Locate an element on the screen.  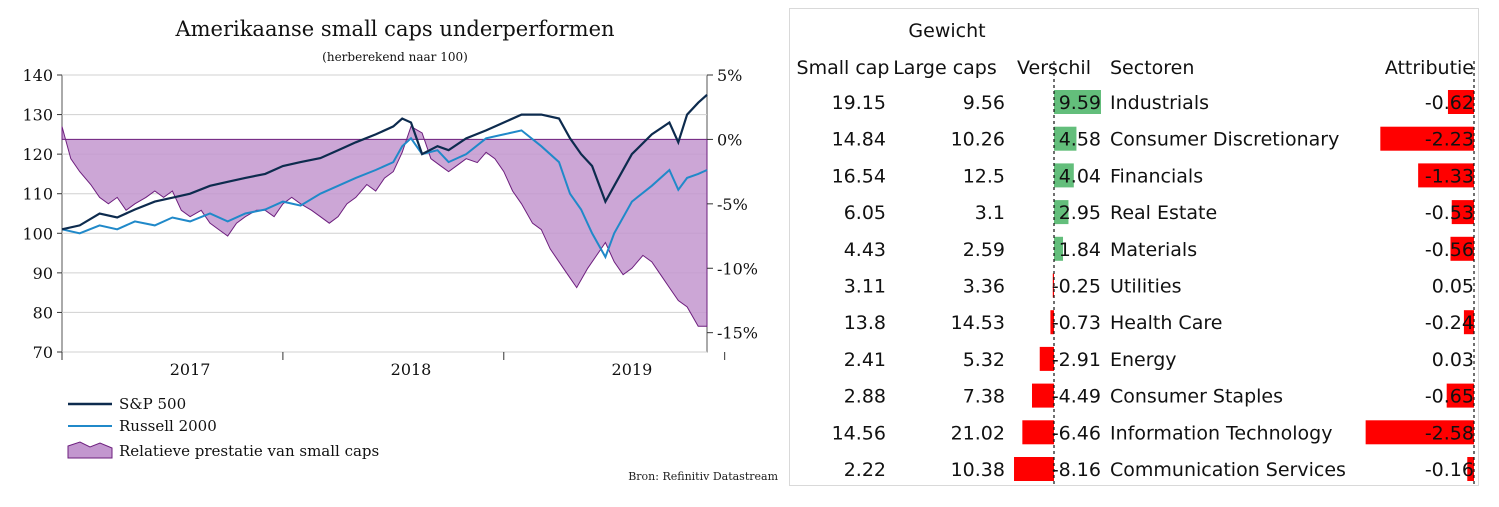
cell-attributie: 0.05 is located at coordinates (1453, 287).